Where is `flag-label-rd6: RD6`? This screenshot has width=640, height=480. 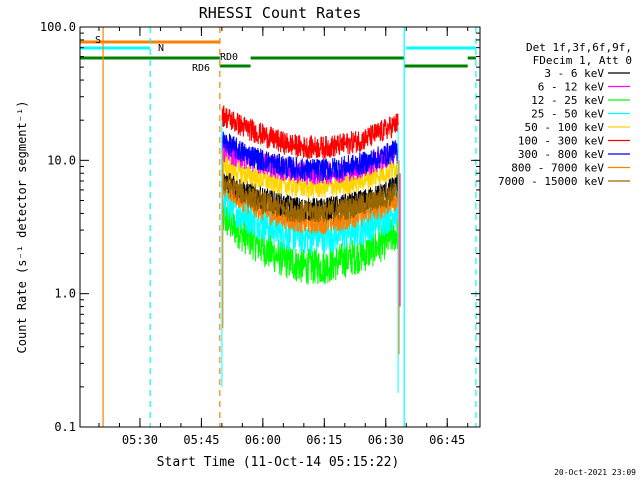 flag-label-rd6: RD6 is located at coordinates (201, 68).